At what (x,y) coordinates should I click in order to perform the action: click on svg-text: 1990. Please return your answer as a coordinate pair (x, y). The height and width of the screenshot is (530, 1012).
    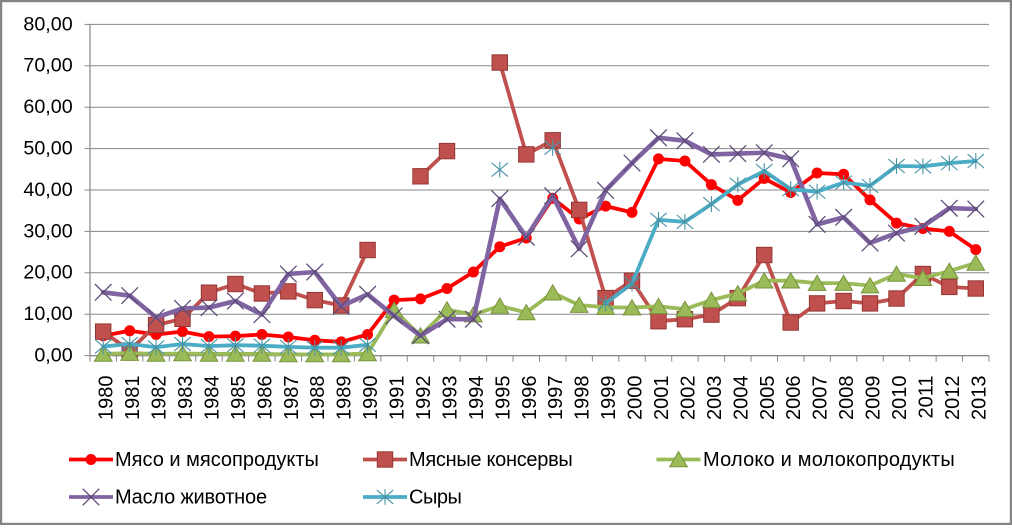
    Looking at the image, I should click on (371, 398).